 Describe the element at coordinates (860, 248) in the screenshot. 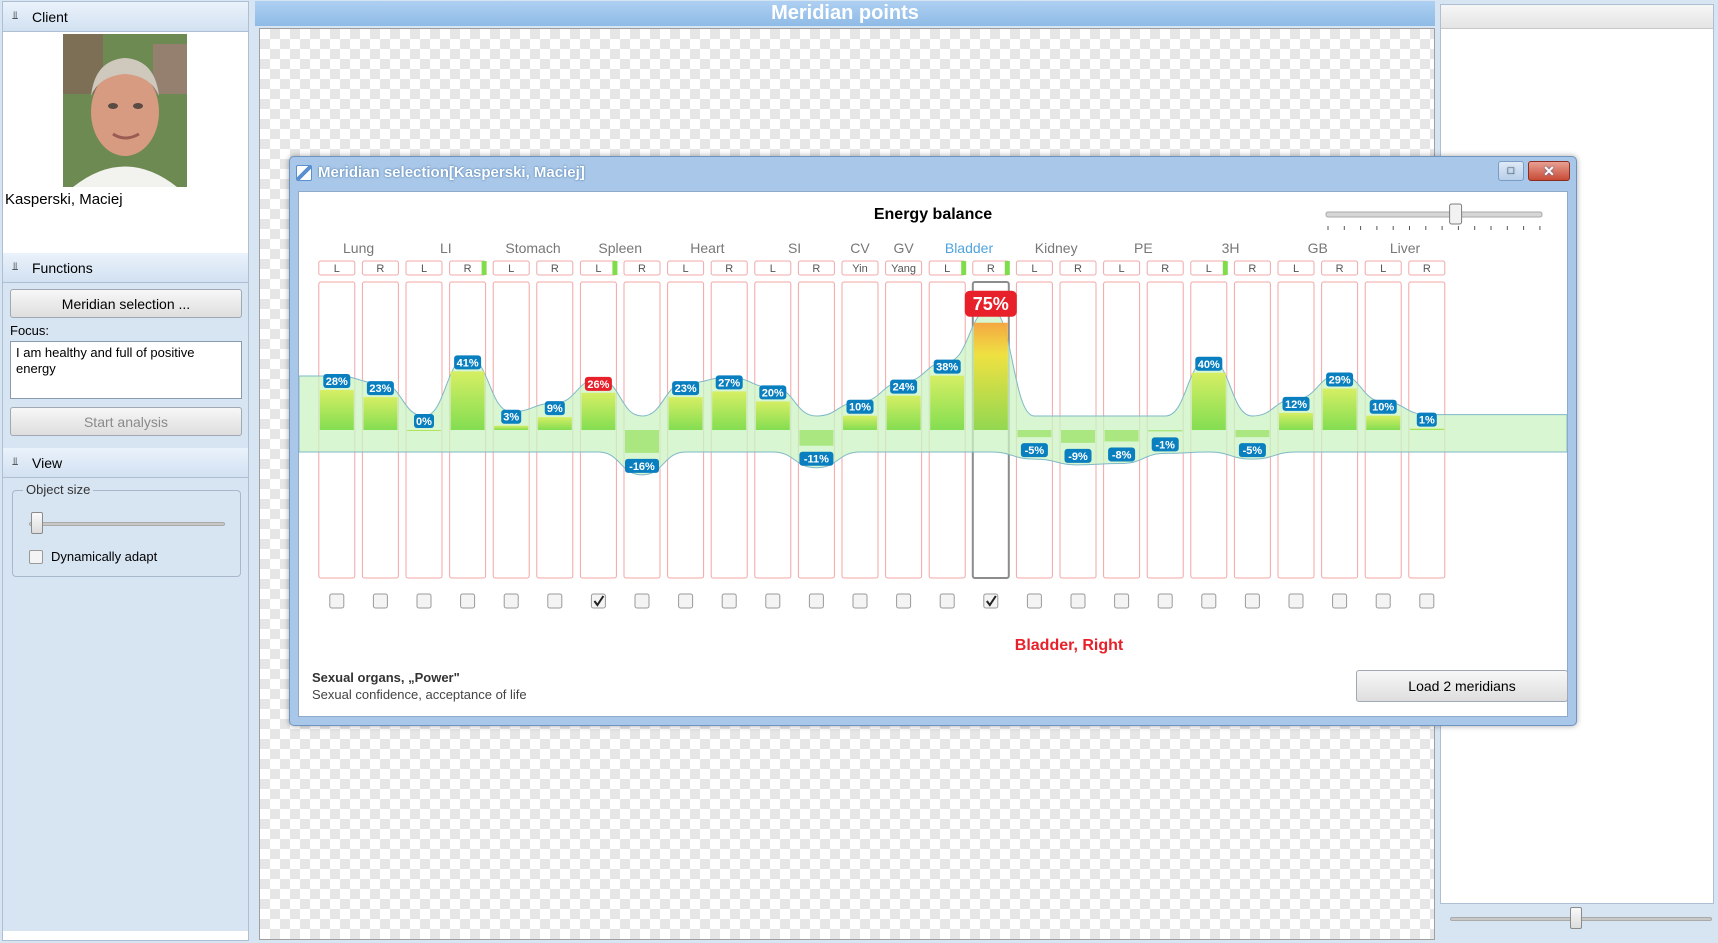

I see `meridian-name-cv: CV` at that location.